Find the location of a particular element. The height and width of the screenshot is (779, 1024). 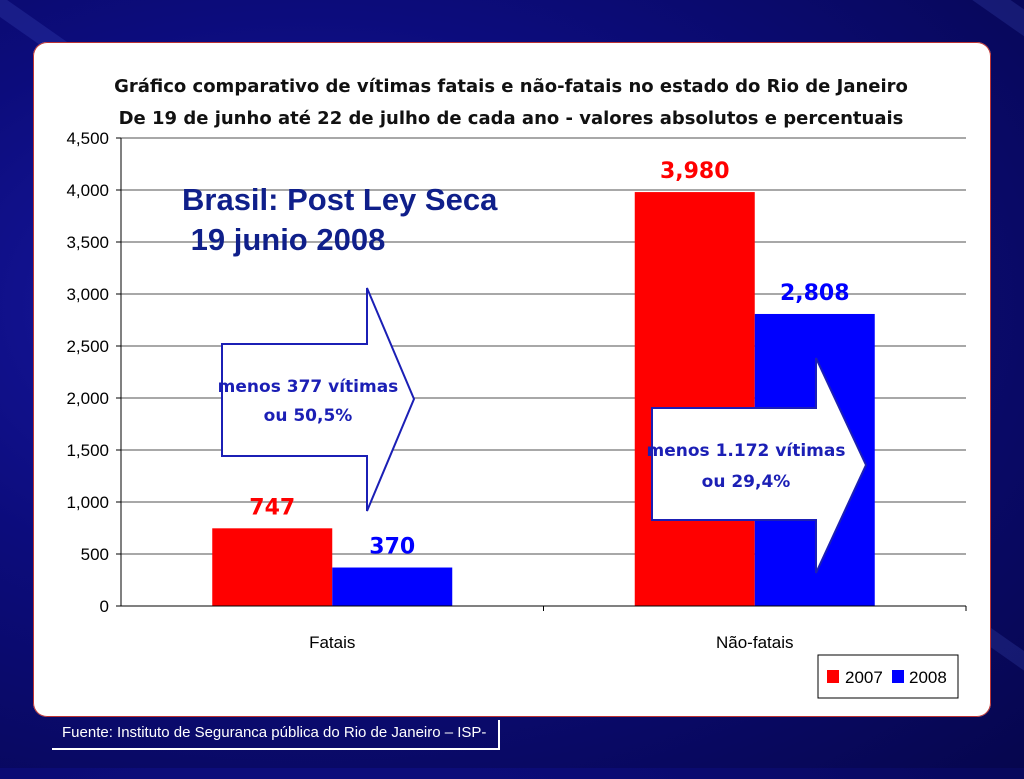

y-tick-label: 3,000 is located at coordinates (87, 294).